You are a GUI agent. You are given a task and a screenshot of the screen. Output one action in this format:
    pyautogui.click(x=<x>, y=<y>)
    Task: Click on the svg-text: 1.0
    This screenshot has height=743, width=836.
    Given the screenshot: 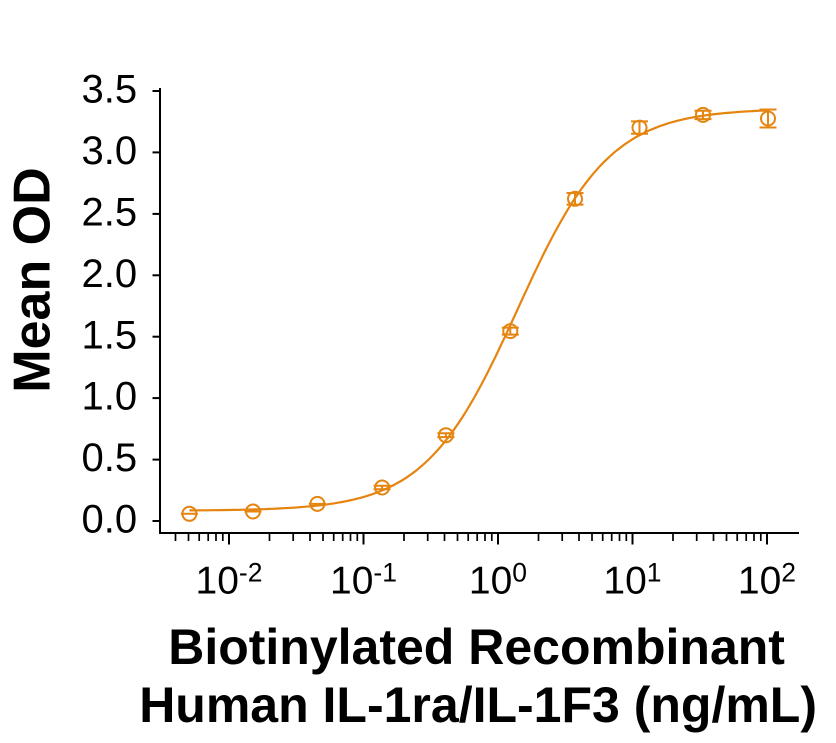 What is the action you would take?
    pyautogui.click(x=109, y=397)
    